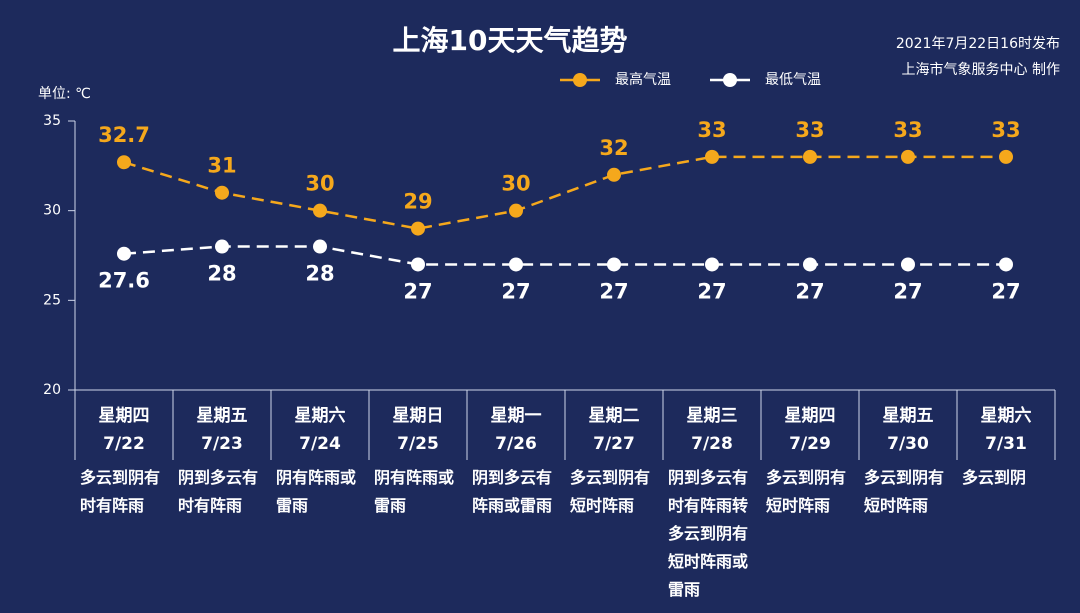 The width and height of the screenshot is (1080, 613). I want to click on x-tick-label: 7/30, so click(908, 444).